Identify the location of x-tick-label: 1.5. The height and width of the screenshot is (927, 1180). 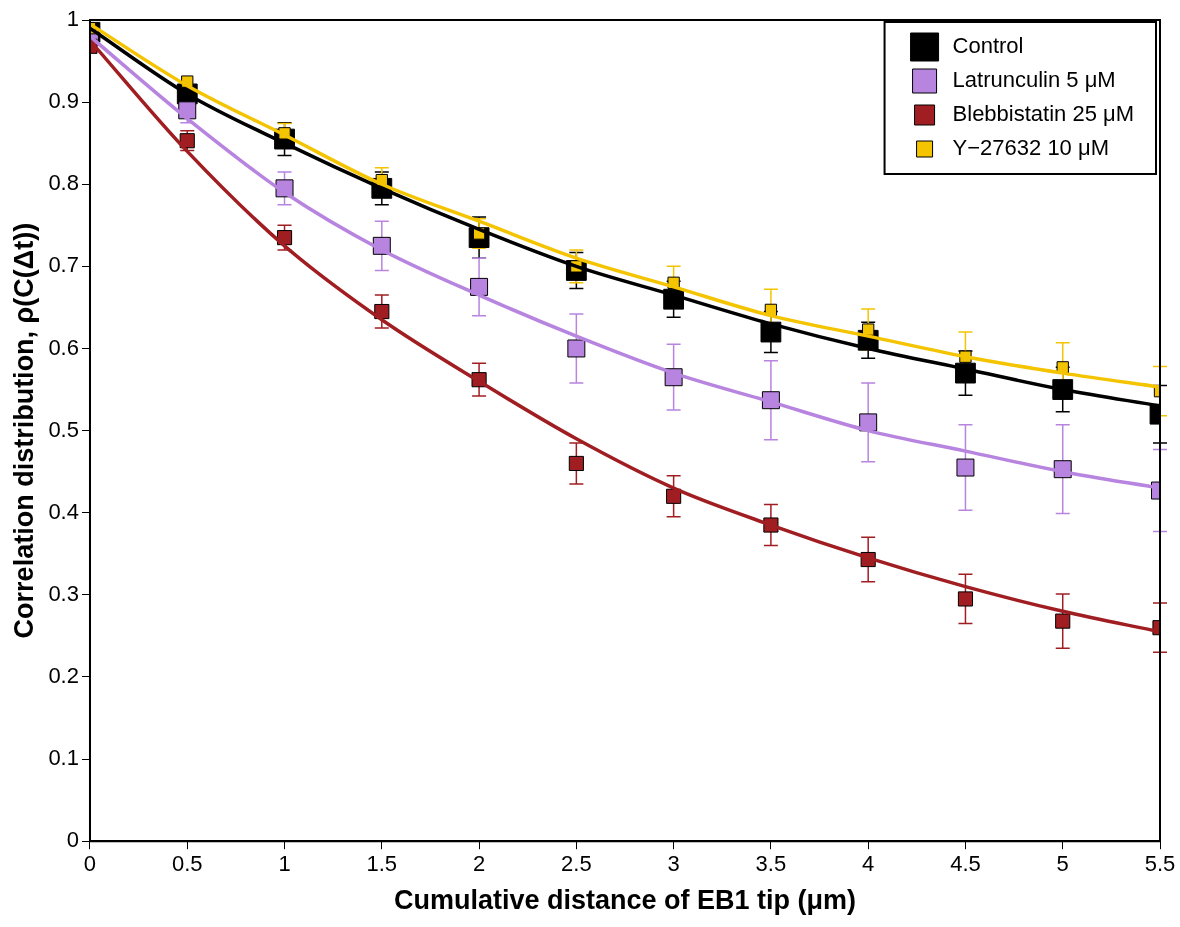
(382, 864).